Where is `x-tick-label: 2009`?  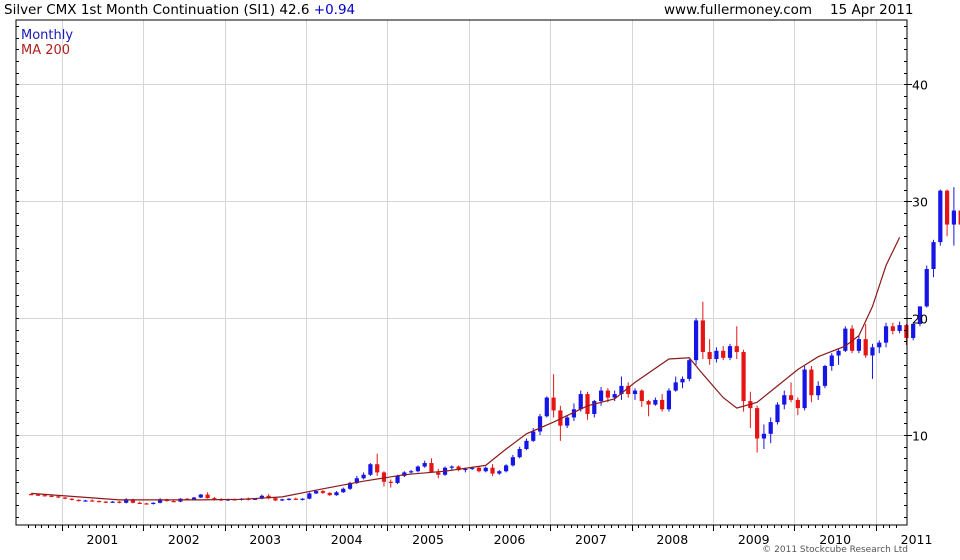 x-tick-label: 2009 is located at coordinates (754, 539).